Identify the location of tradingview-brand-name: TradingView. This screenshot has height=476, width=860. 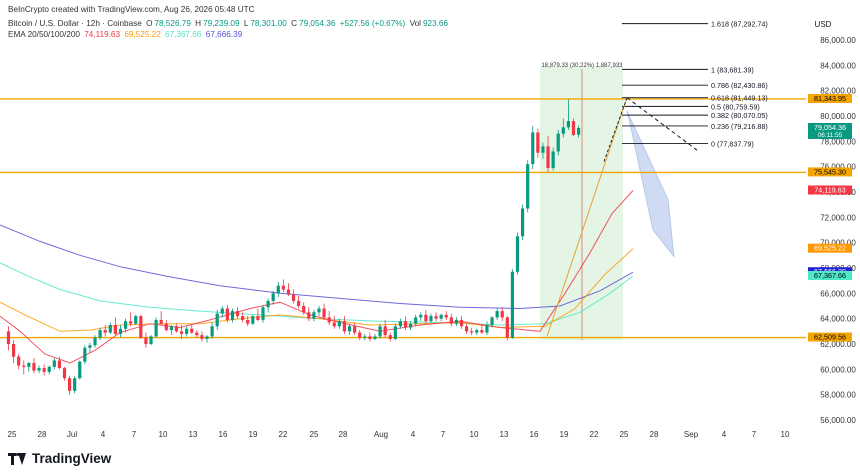
(72, 458).